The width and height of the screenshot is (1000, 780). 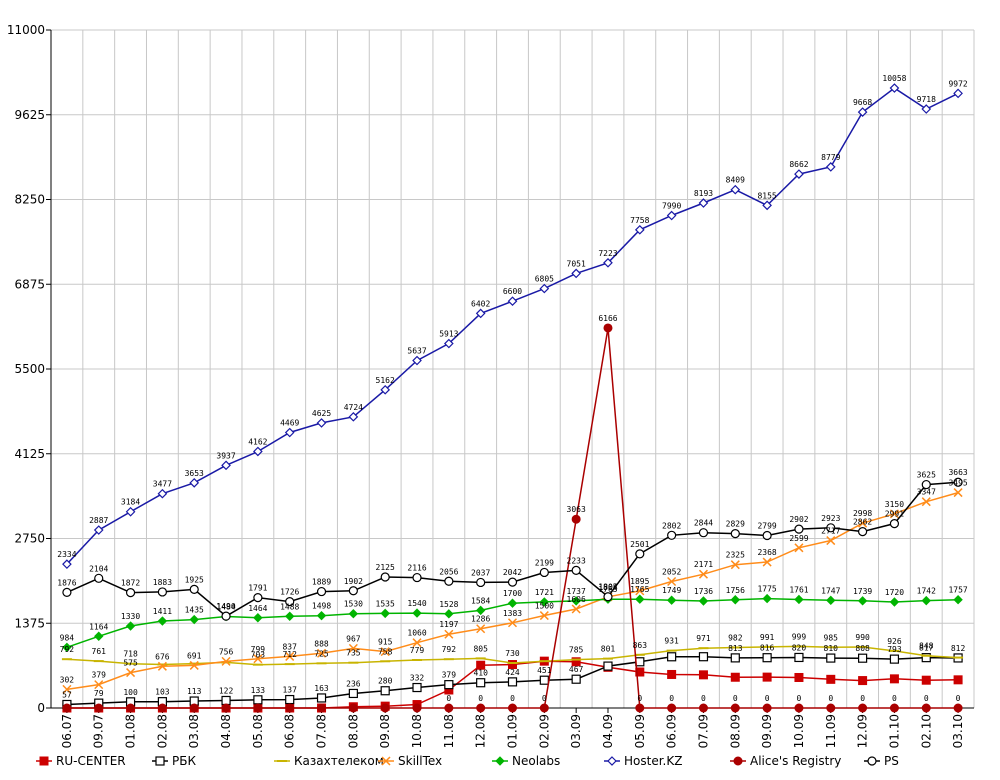 What do you see at coordinates (99, 731) in the screenshot?
I see `x-tick-label: 09.07` at bounding box center [99, 731].